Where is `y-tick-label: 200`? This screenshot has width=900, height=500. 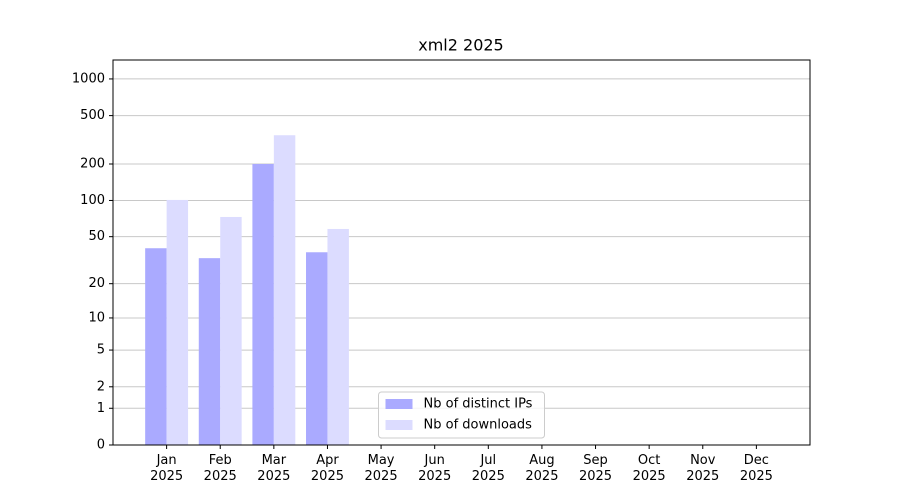
y-tick-label: 200 is located at coordinates (92, 164).